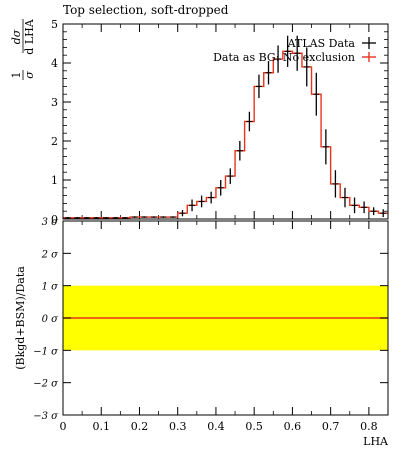 This screenshot has width=402, height=450. I want to click on x-tick-label: 0.7, so click(331, 426).